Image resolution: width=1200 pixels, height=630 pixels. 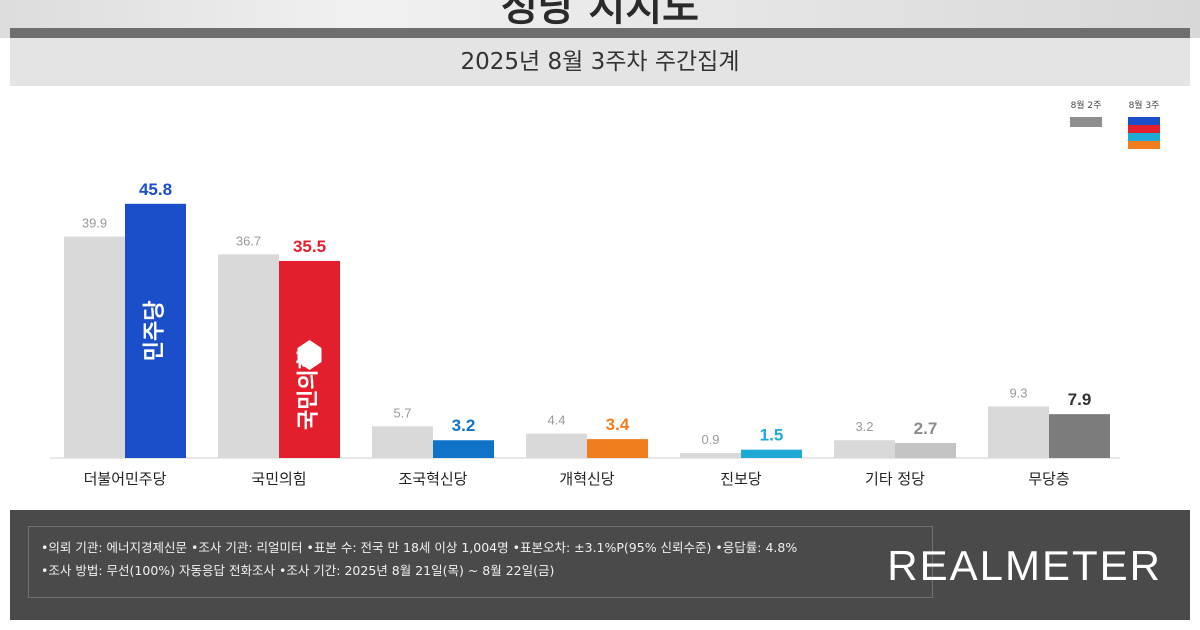 I want to click on value-label-cur-category-4: 1.5, so click(x=772, y=435).